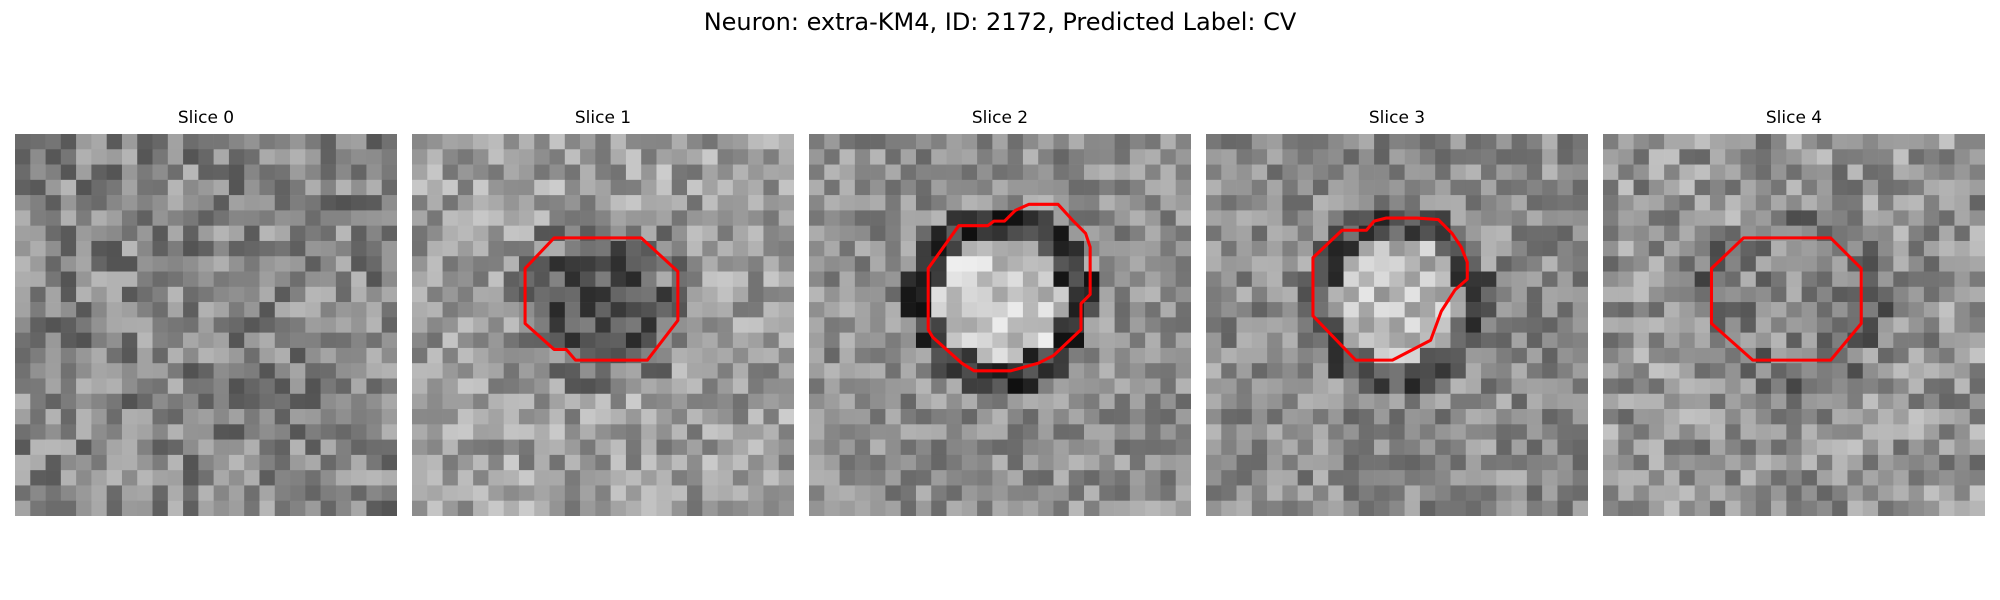  Describe the element at coordinates (603, 118) in the screenshot. I see `slice-title: Slice 1` at that location.